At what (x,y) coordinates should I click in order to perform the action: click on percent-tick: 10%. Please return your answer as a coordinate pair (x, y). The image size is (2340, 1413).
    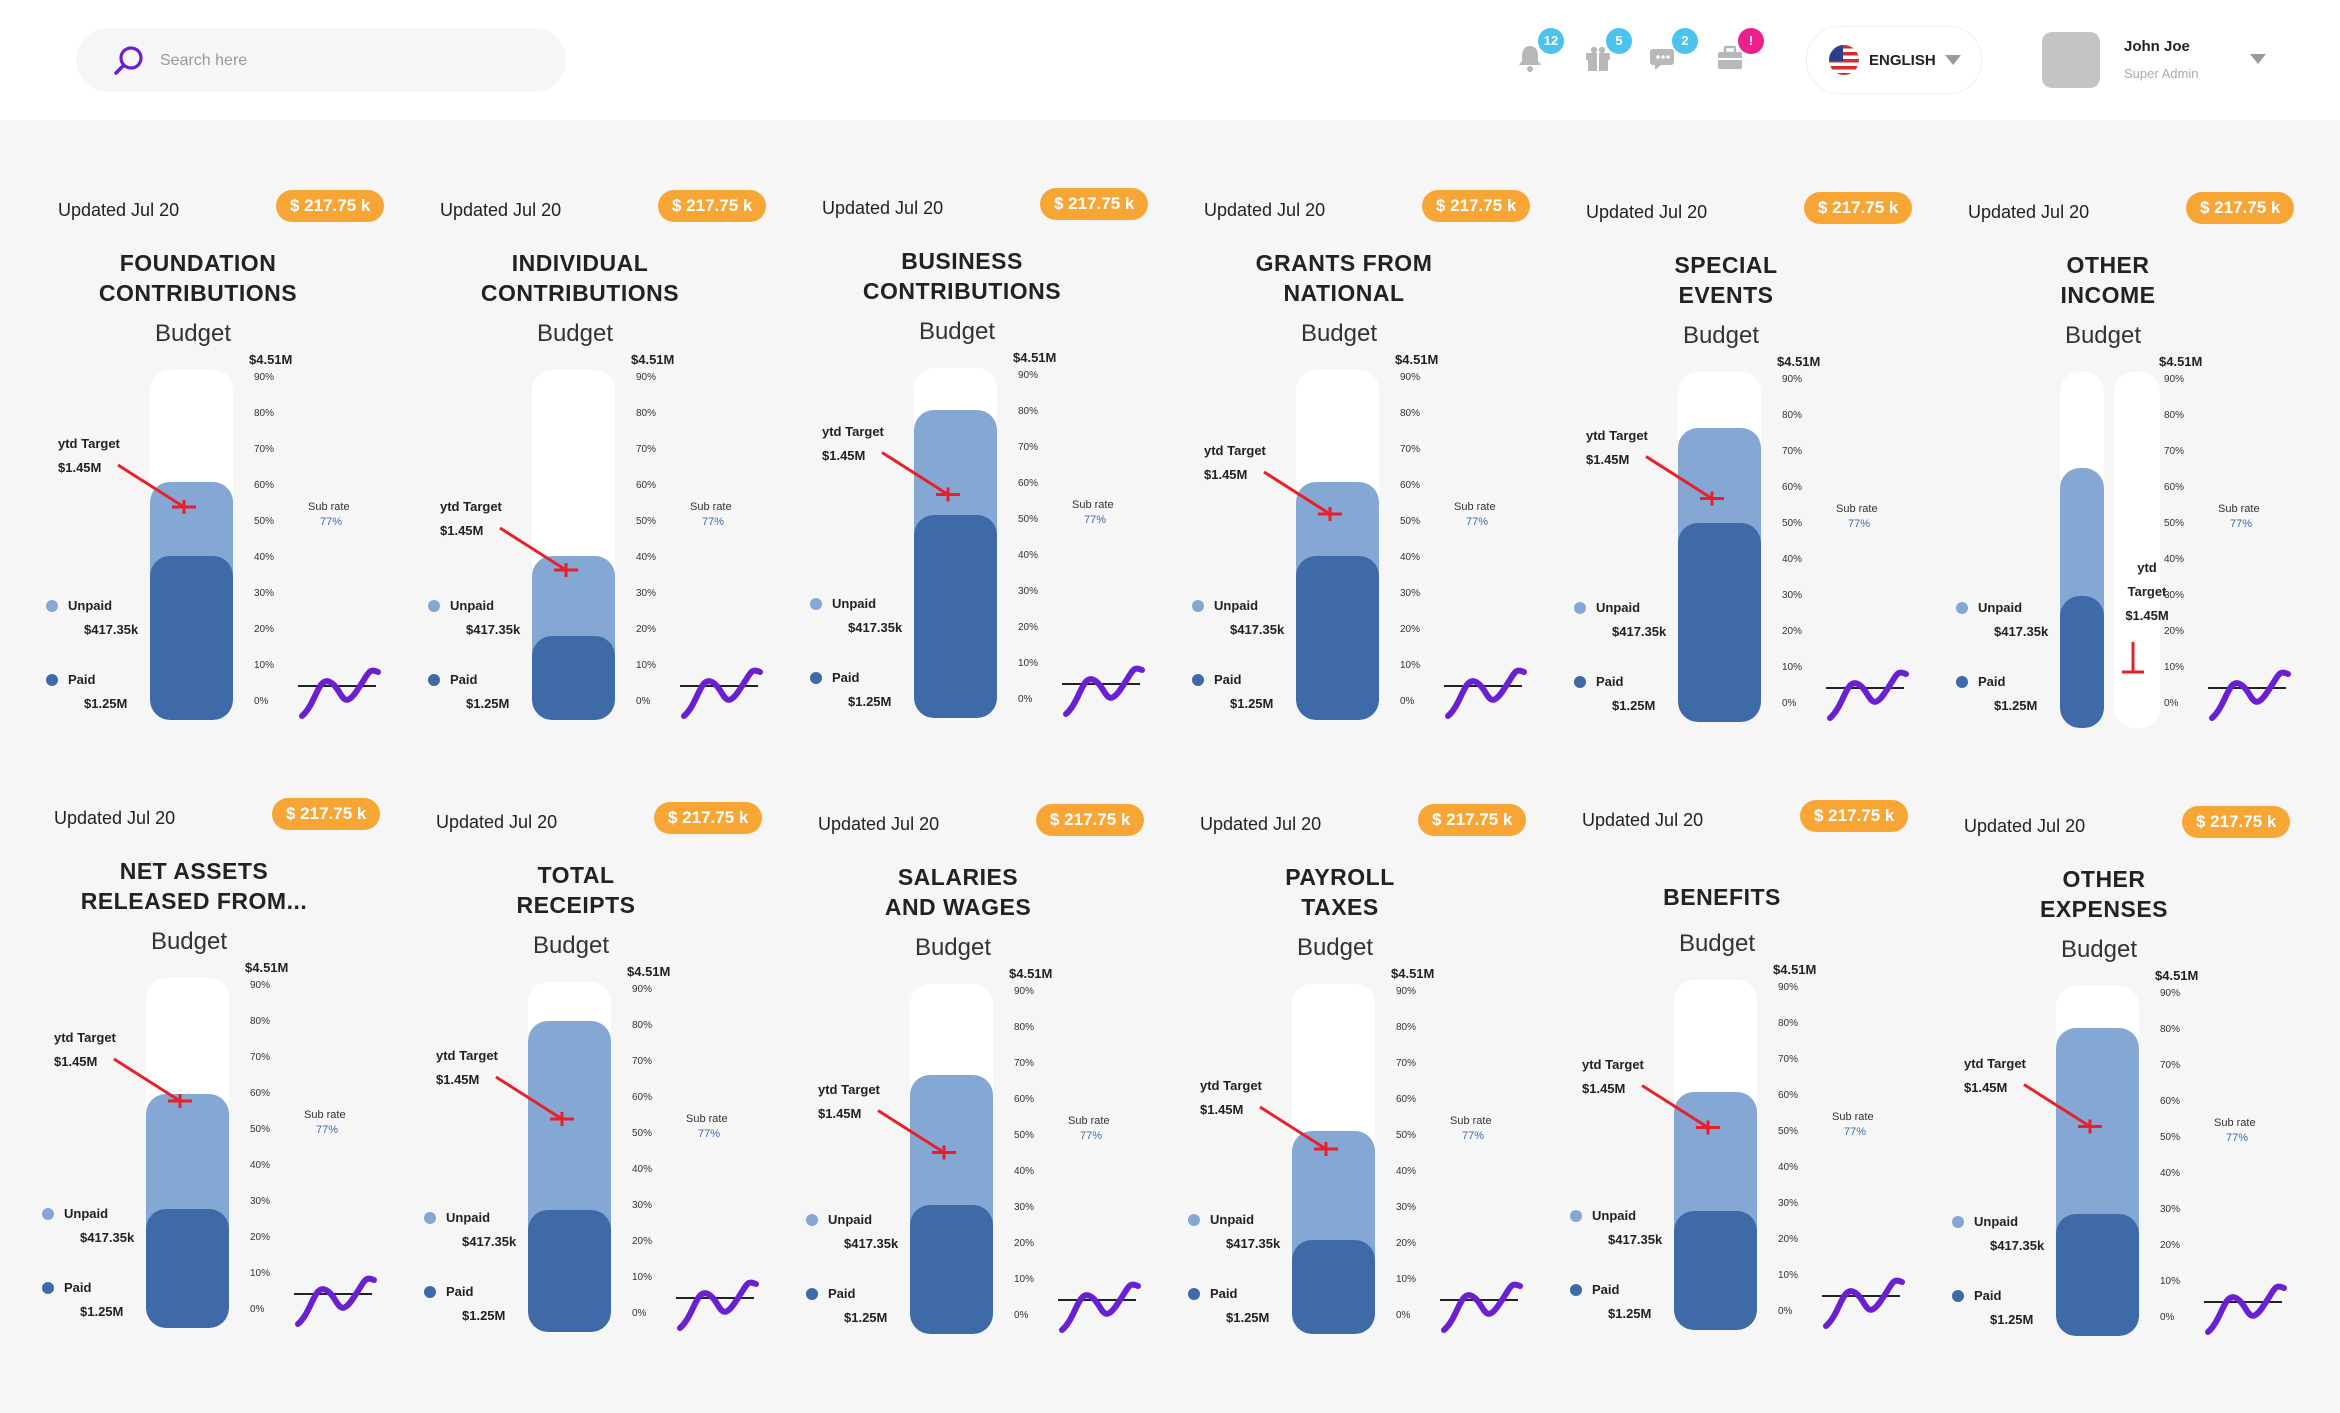
    Looking at the image, I should click on (2170, 1281).